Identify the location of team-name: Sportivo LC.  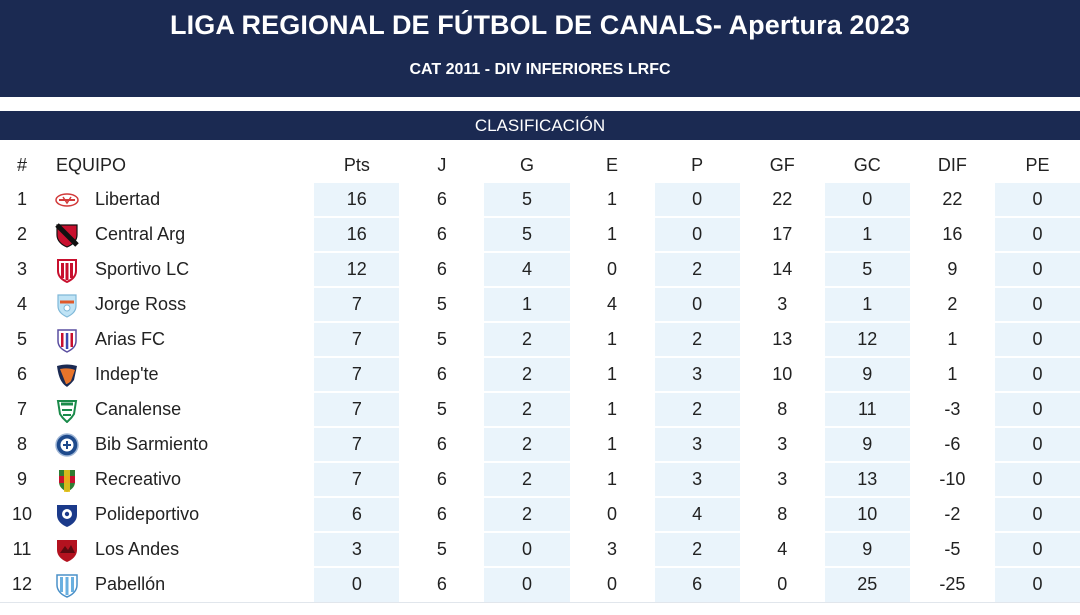
(142, 269).